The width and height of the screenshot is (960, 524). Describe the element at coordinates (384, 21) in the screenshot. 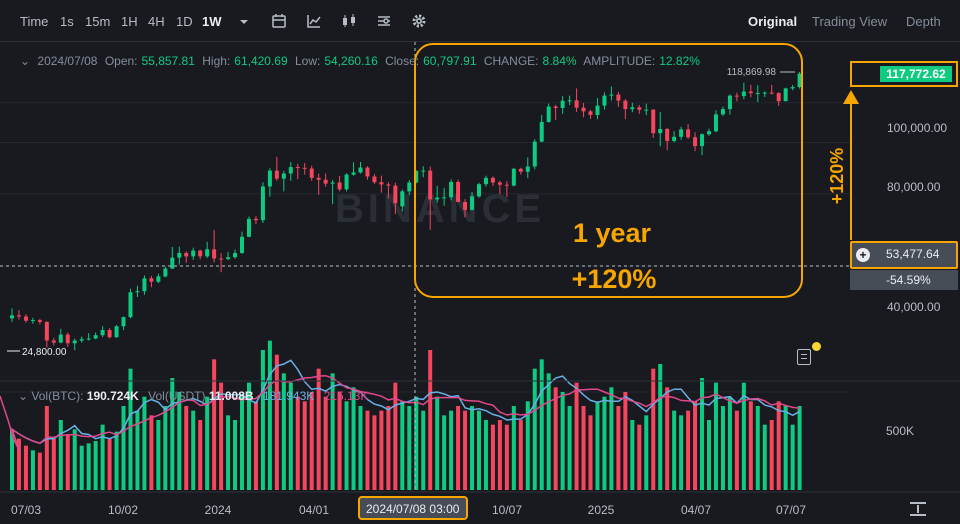

I see `chart-settings-icon` at that location.